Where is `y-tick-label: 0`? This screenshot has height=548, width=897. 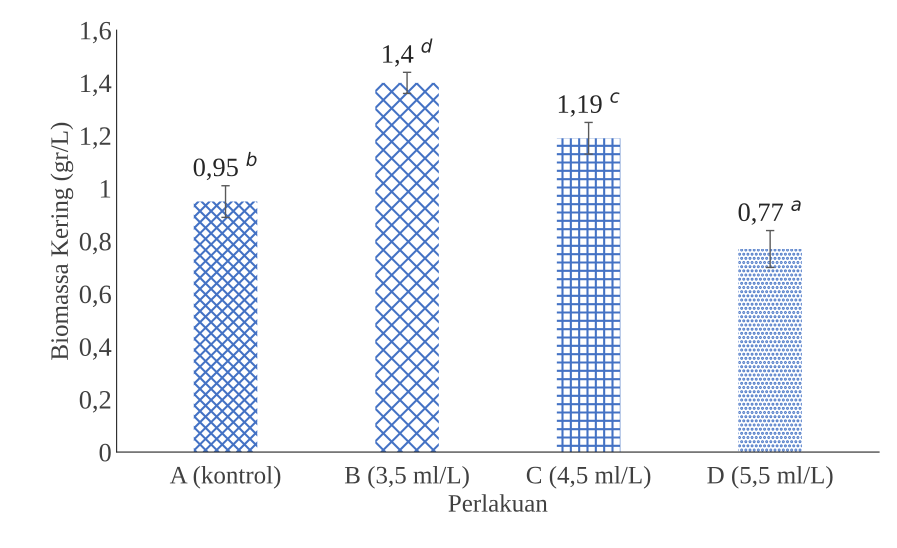
y-tick-label: 0 is located at coordinates (105, 453).